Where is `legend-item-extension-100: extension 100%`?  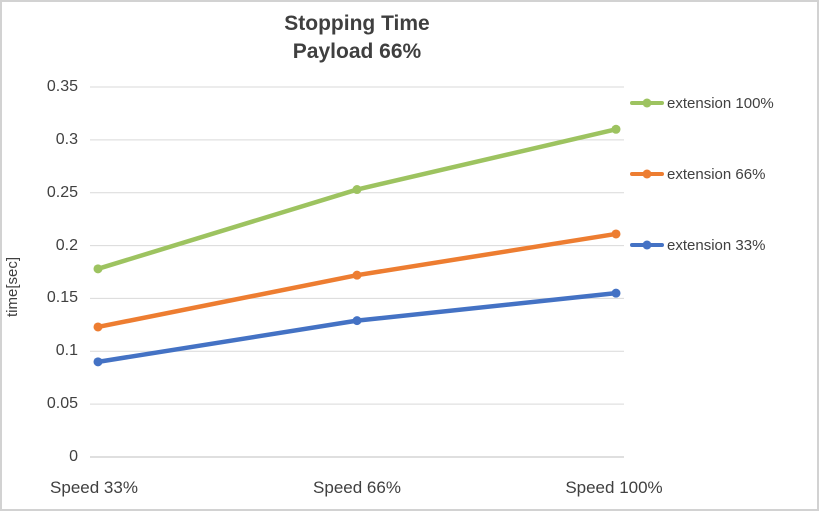
legend-item-extension-100: extension 100% is located at coordinates (702, 103).